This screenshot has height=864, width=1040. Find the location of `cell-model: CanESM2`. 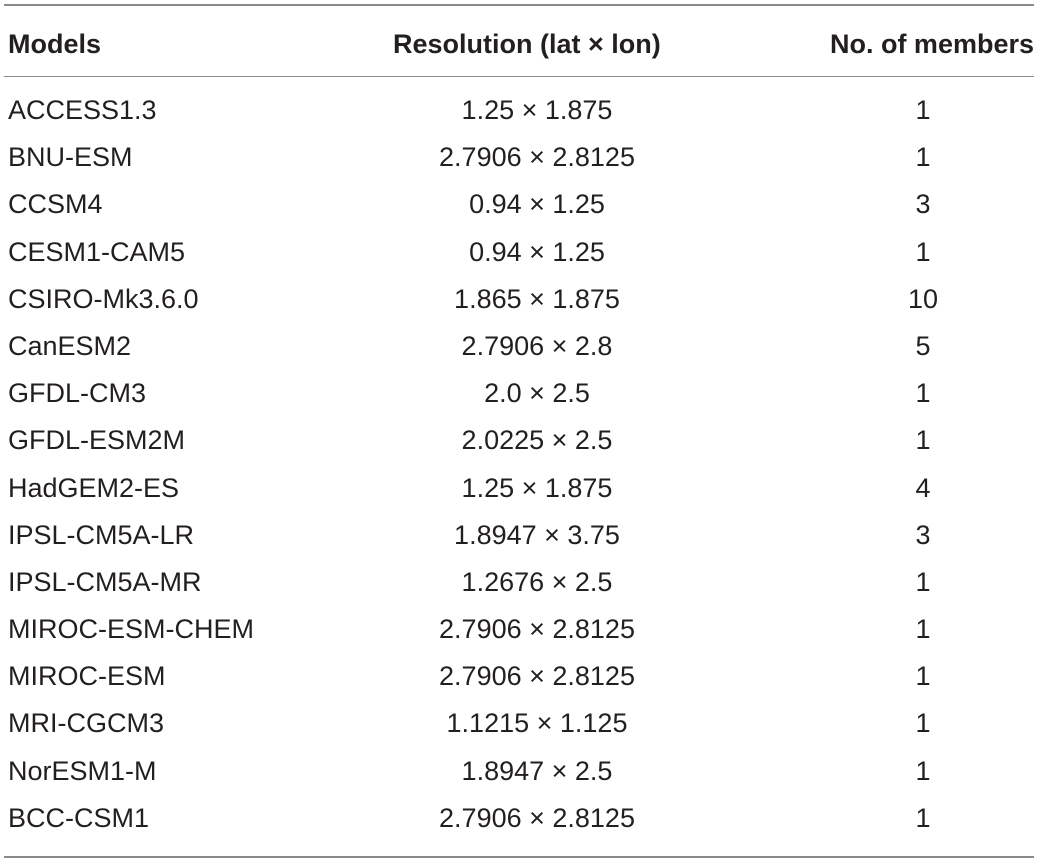

cell-model: CanESM2 is located at coordinates (70, 345).